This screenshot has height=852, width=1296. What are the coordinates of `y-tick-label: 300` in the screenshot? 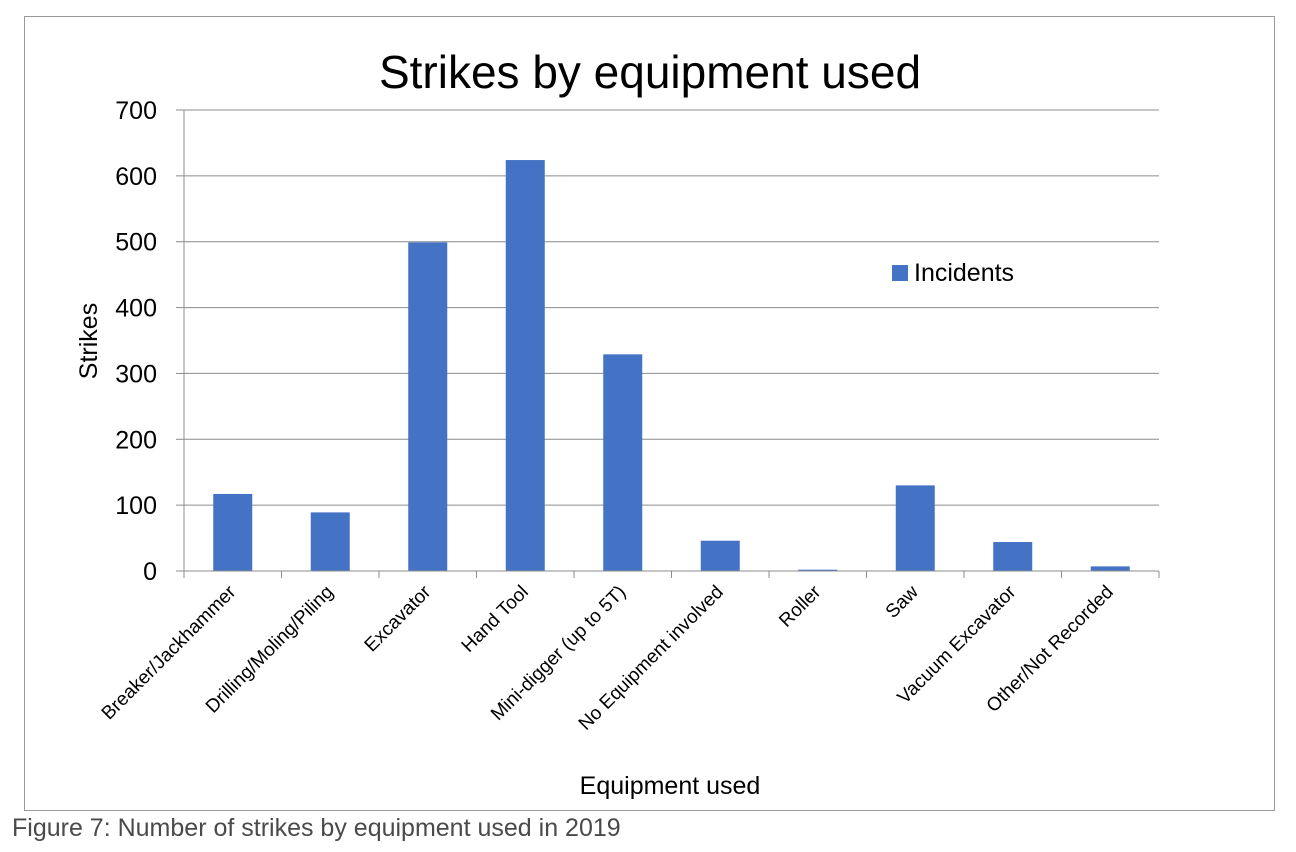 It's located at (136, 374).